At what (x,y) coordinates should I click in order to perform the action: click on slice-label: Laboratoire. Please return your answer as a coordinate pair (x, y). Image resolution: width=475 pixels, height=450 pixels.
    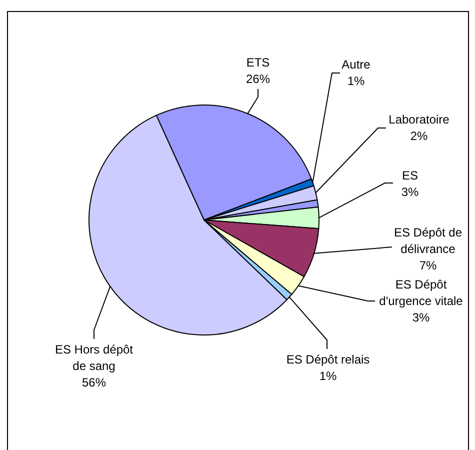
    Looking at the image, I should click on (419, 119).